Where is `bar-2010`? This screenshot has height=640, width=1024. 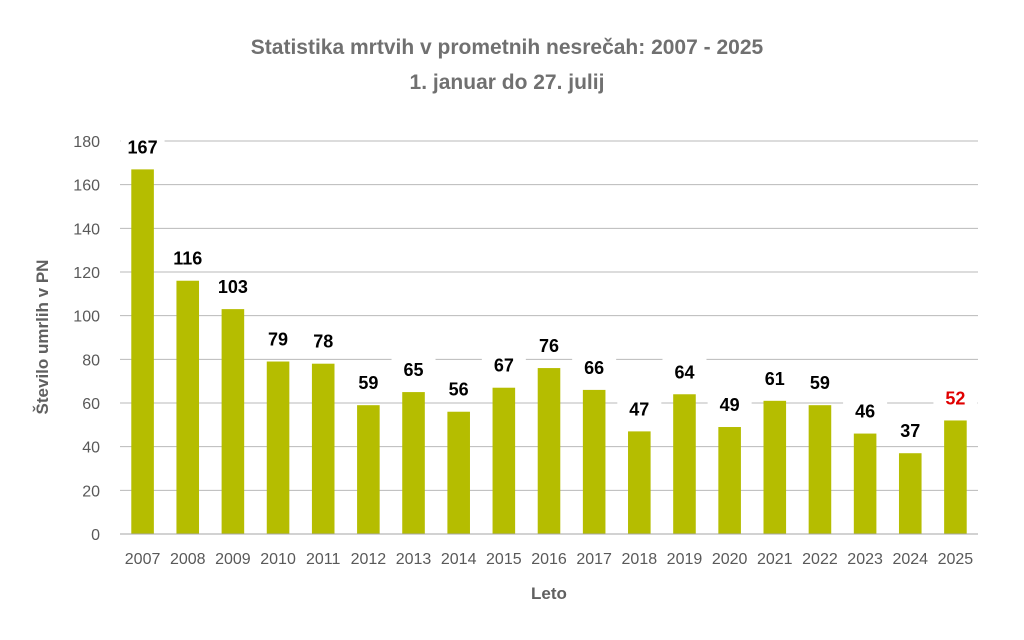 bar-2010 is located at coordinates (278, 447).